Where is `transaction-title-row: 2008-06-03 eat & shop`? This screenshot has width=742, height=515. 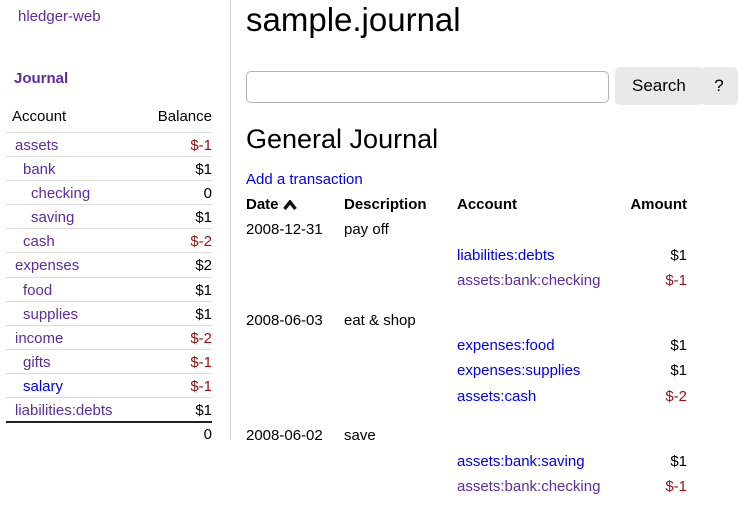
transaction-title-row: 2008-06-03 eat & shop is located at coordinates (466, 322).